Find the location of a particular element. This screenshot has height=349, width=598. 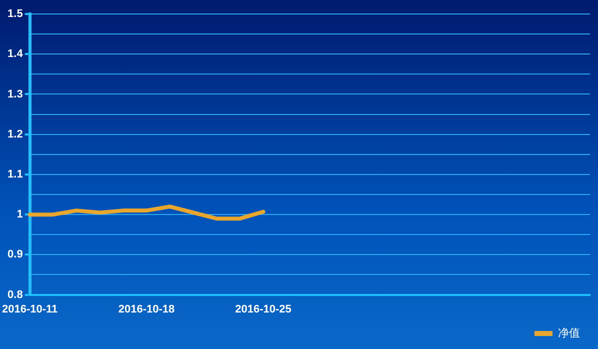

y-tick-label: 0.9 is located at coordinates (15, 254).